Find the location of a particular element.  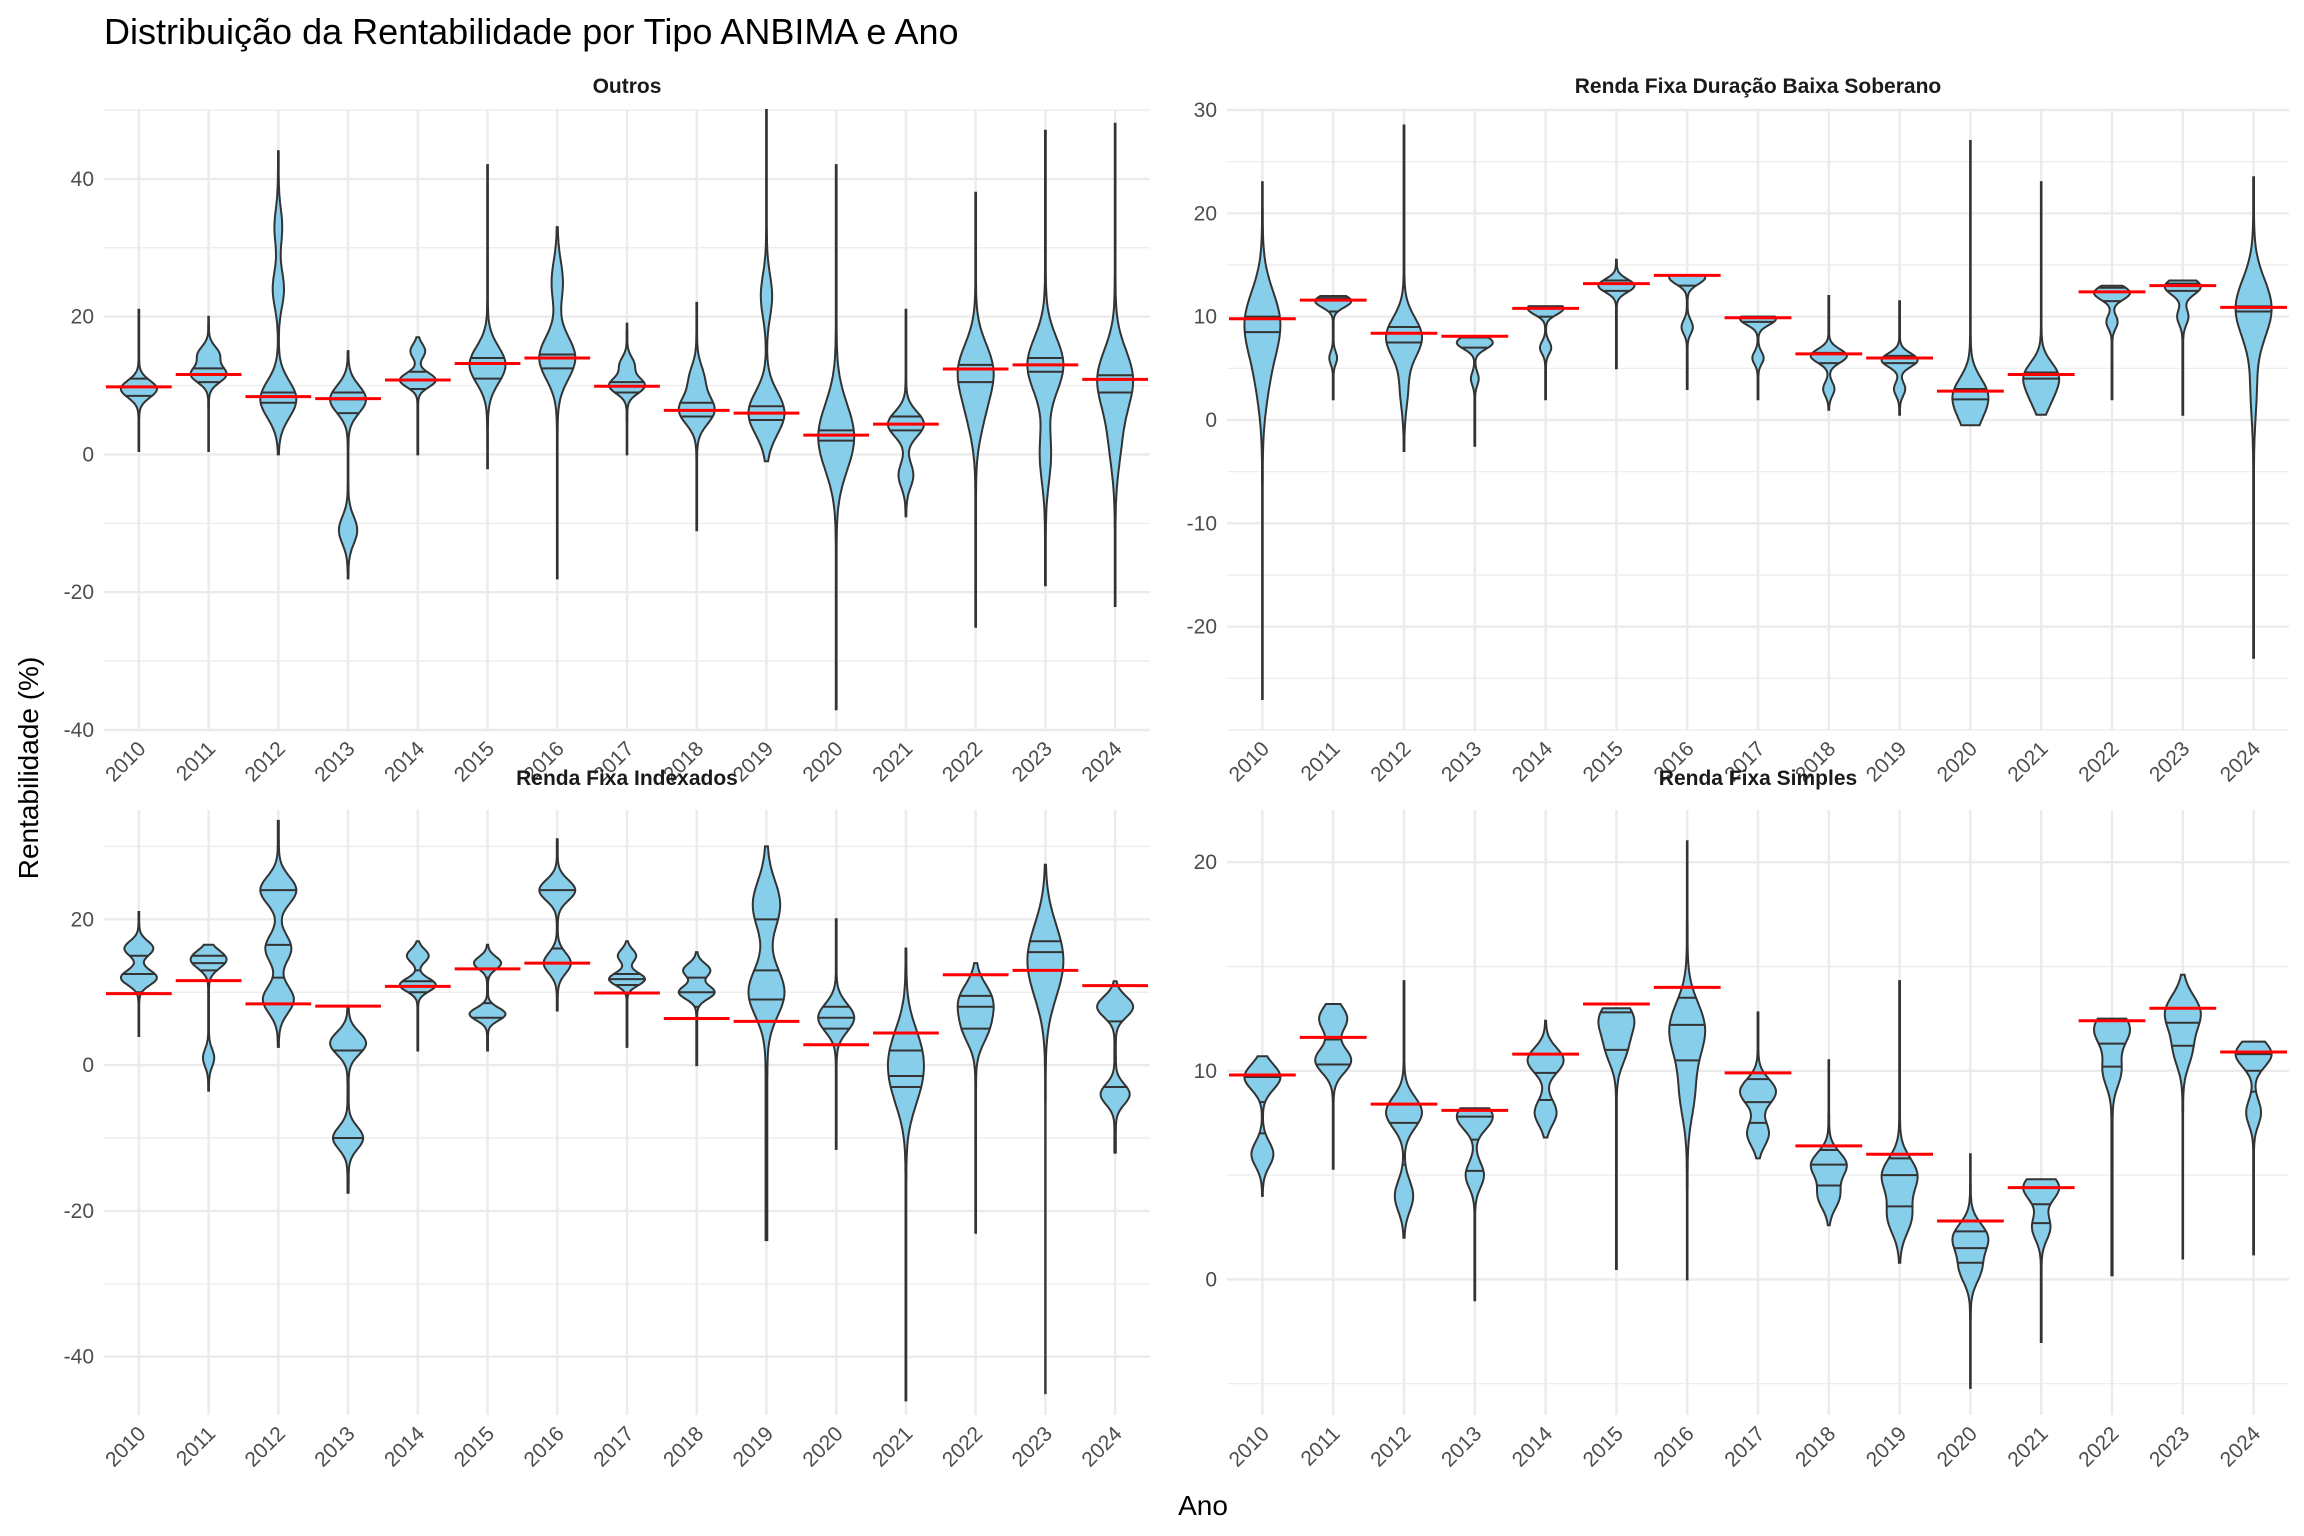

x-tick-label: 2011 is located at coordinates (196, 1446).